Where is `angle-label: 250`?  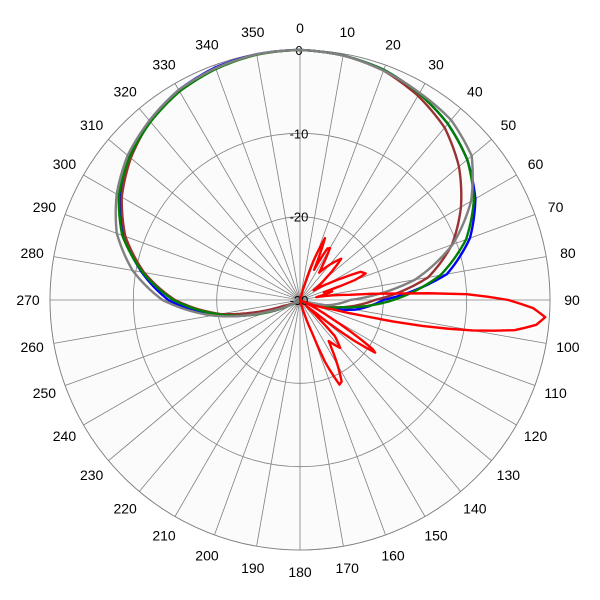 angle-label: 250 is located at coordinates (45, 393).